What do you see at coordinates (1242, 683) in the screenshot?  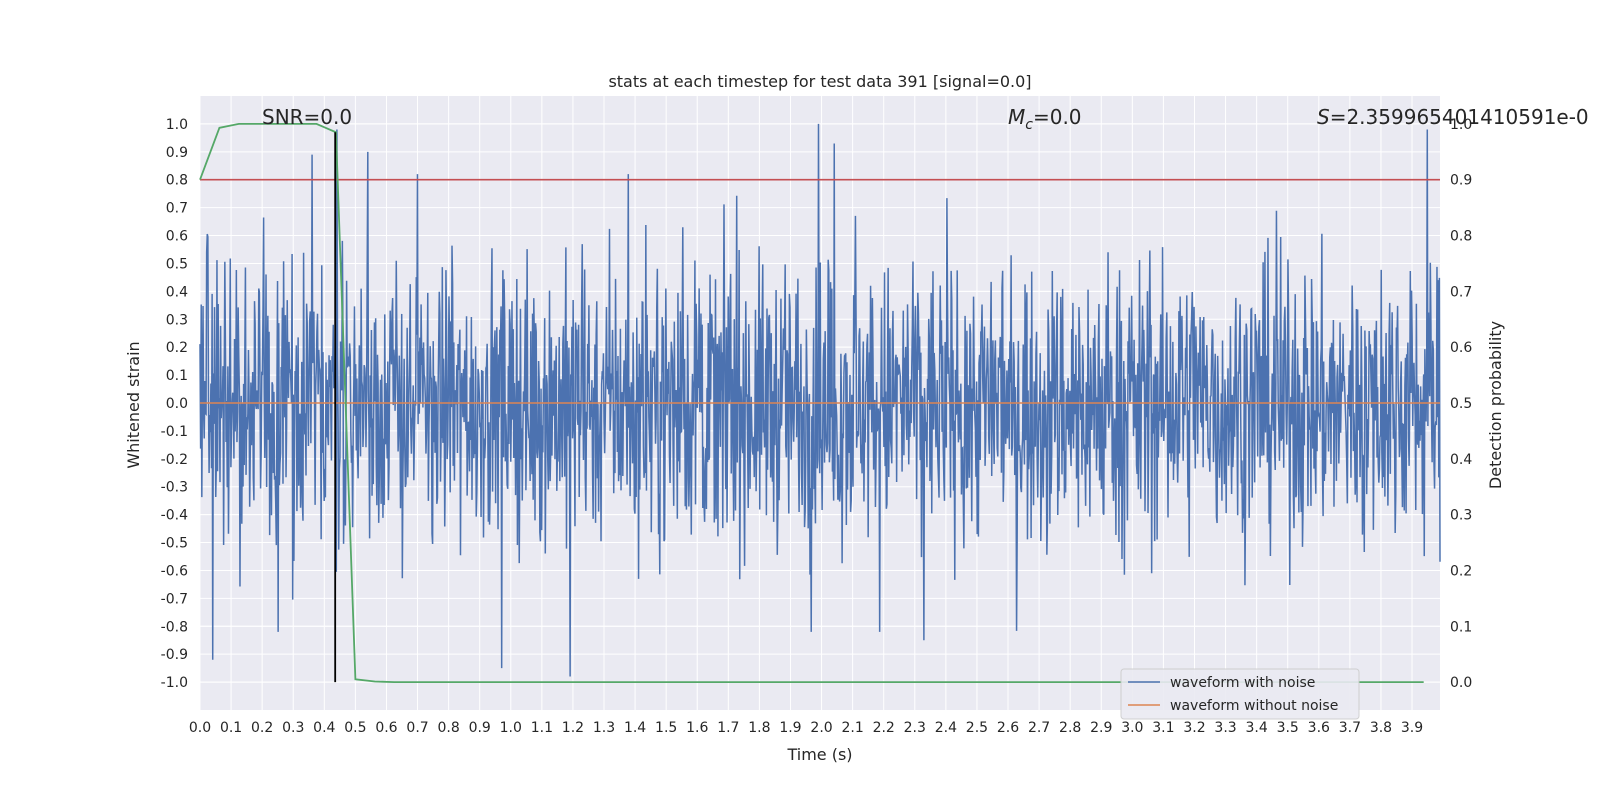 I see `legend-label-noisy: waveform with noise` at bounding box center [1242, 683].